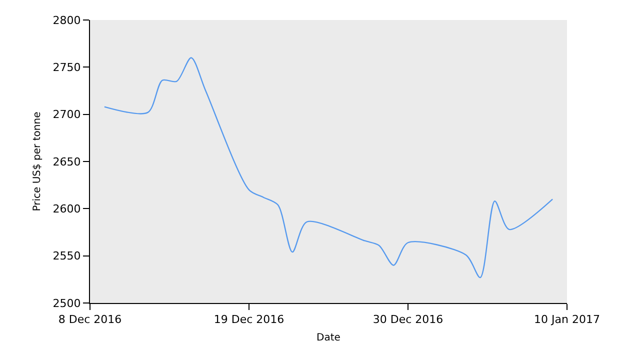  Describe the element at coordinates (328, 338) in the screenshot. I see `x-axis-title: Date` at that location.